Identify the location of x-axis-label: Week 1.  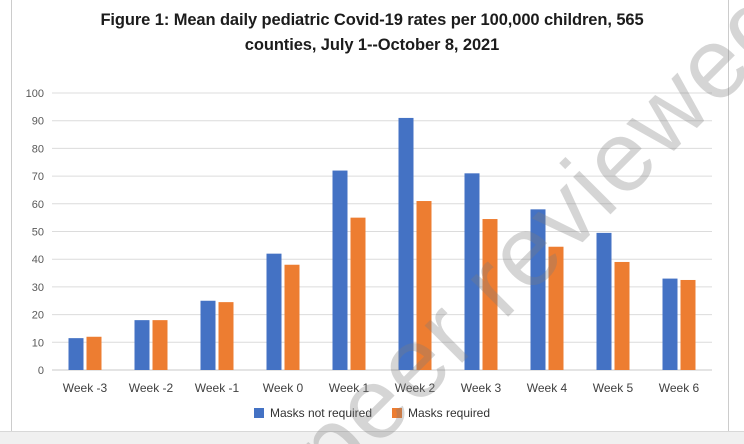
(349, 388).